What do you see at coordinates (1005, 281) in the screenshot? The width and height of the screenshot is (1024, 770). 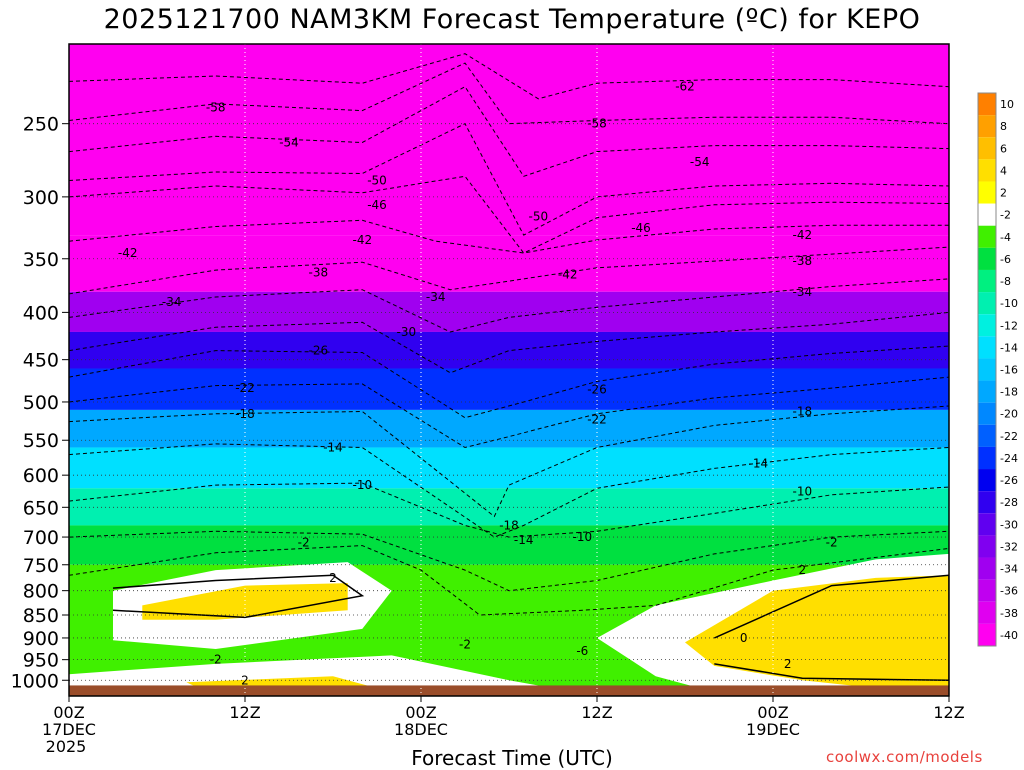 I see `colorbar-label: -8` at bounding box center [1005, 281].